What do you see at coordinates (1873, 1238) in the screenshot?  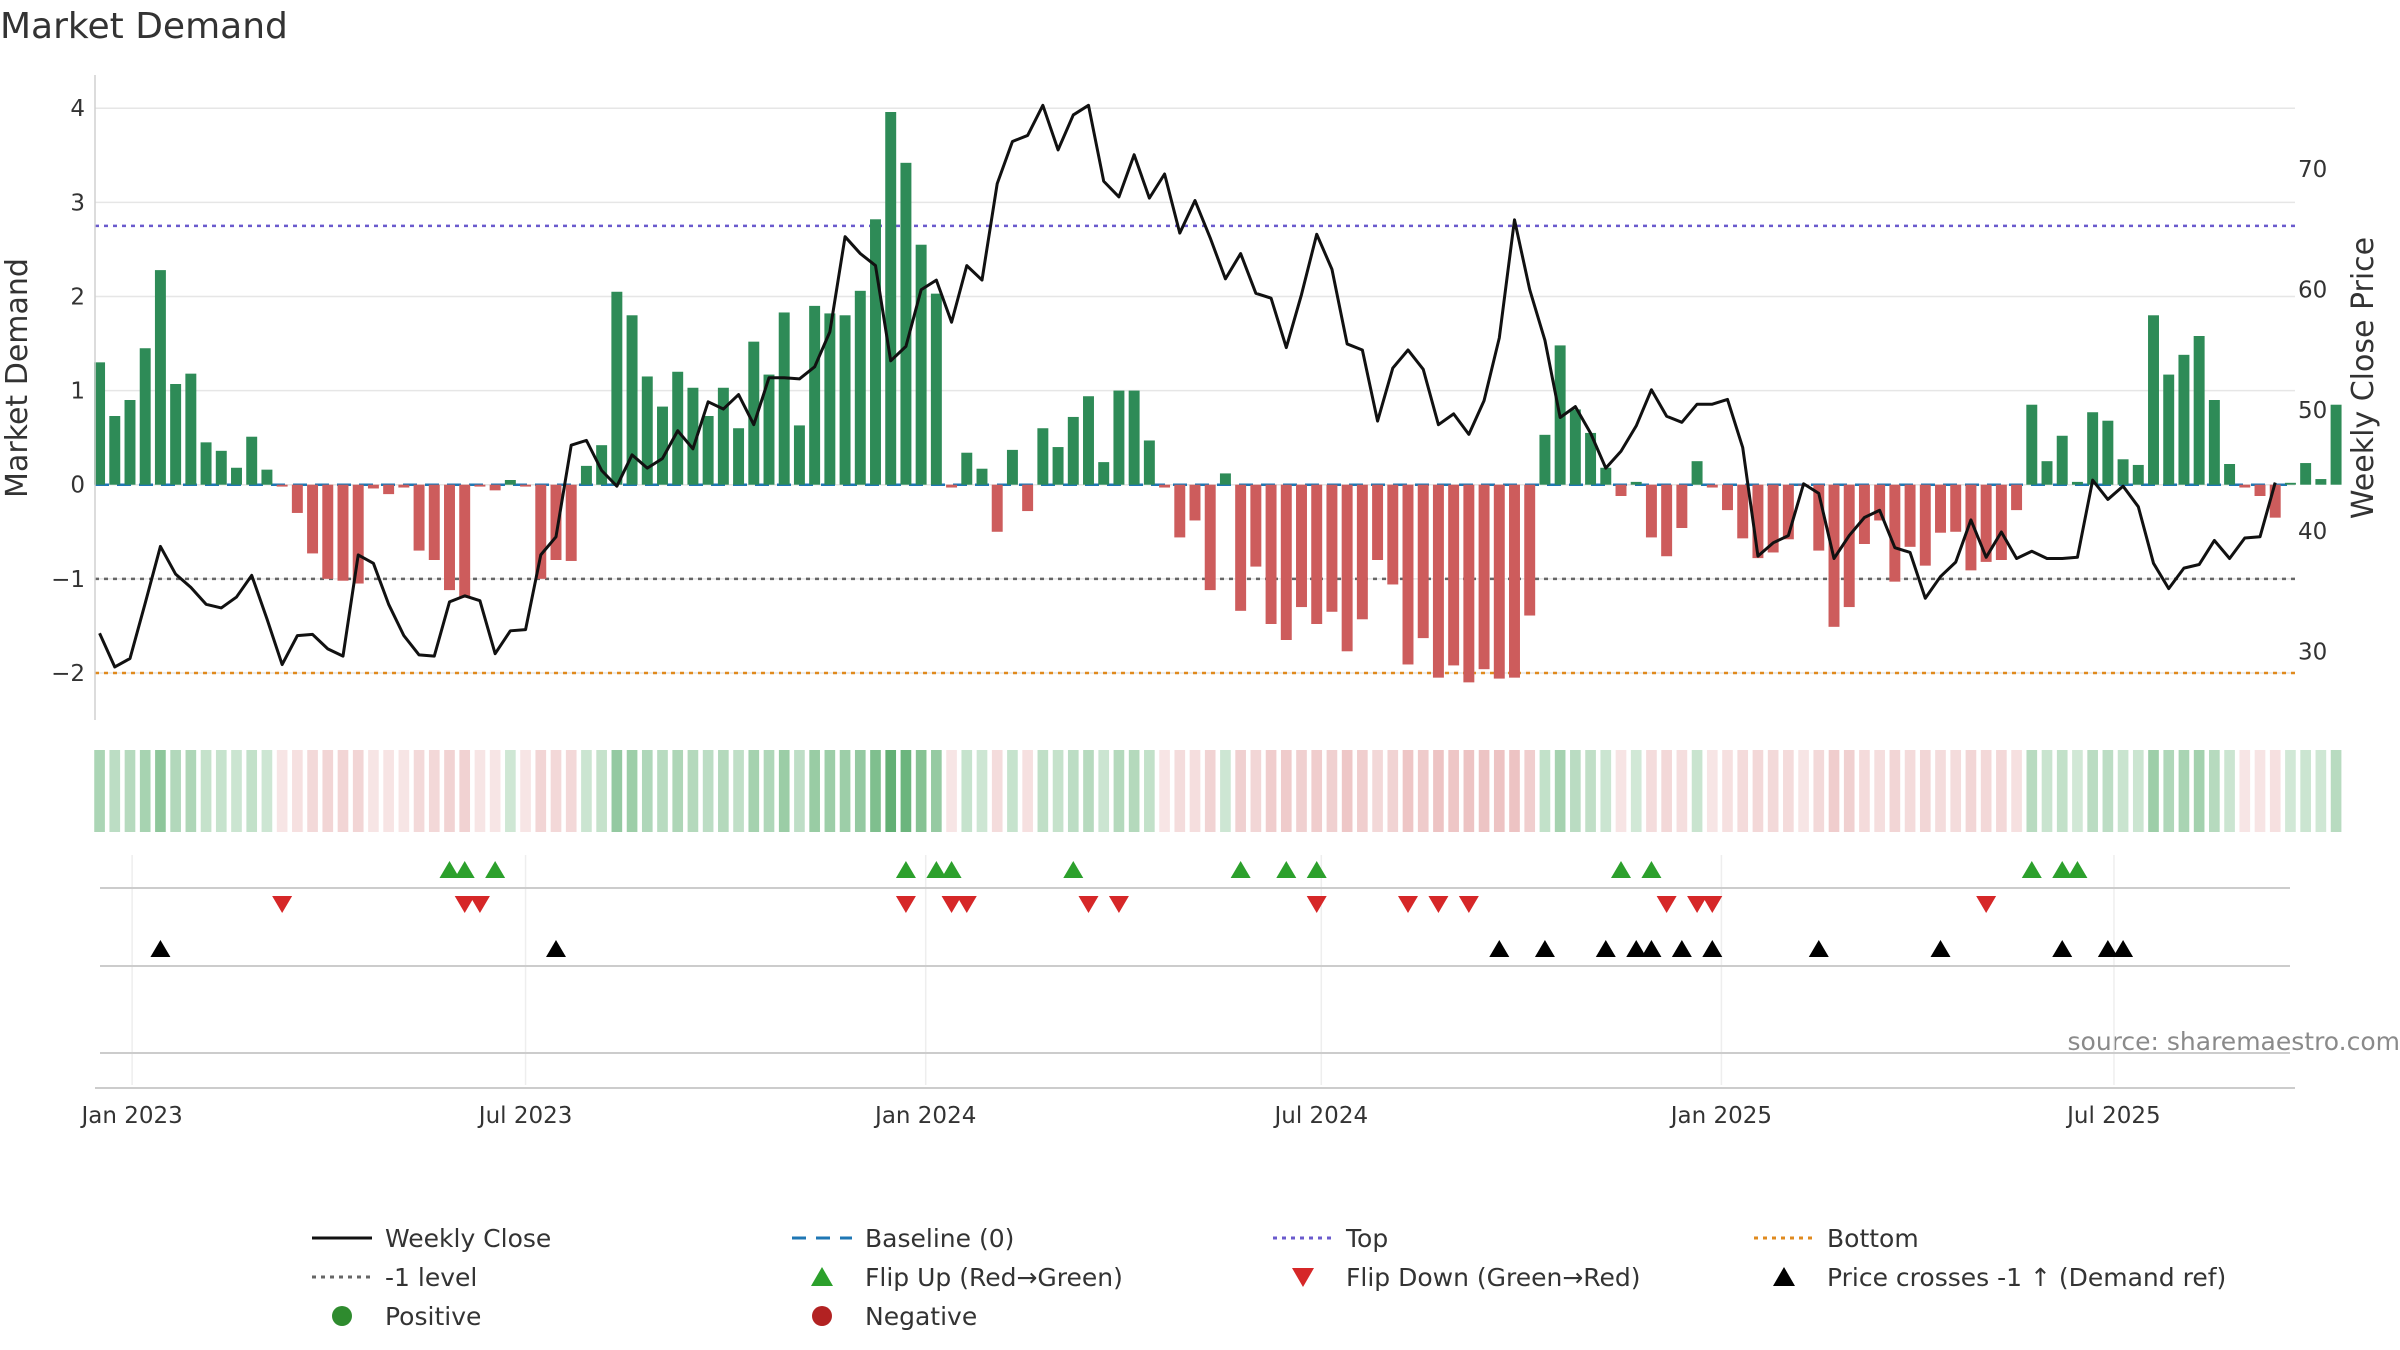 I see `legend-label: Bottom` at bounding box center [1873, 1238].